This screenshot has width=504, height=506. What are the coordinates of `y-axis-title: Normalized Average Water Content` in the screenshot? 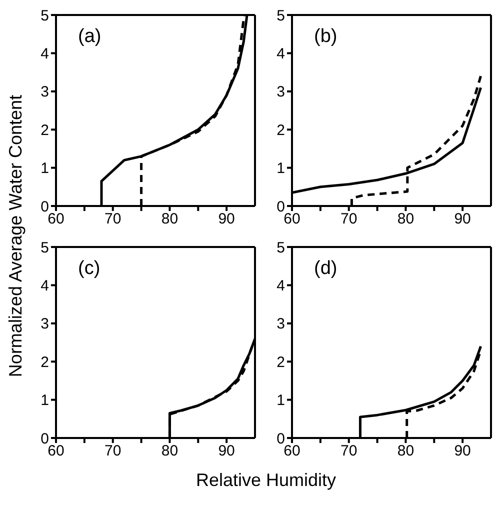 It's located at (16, 236).